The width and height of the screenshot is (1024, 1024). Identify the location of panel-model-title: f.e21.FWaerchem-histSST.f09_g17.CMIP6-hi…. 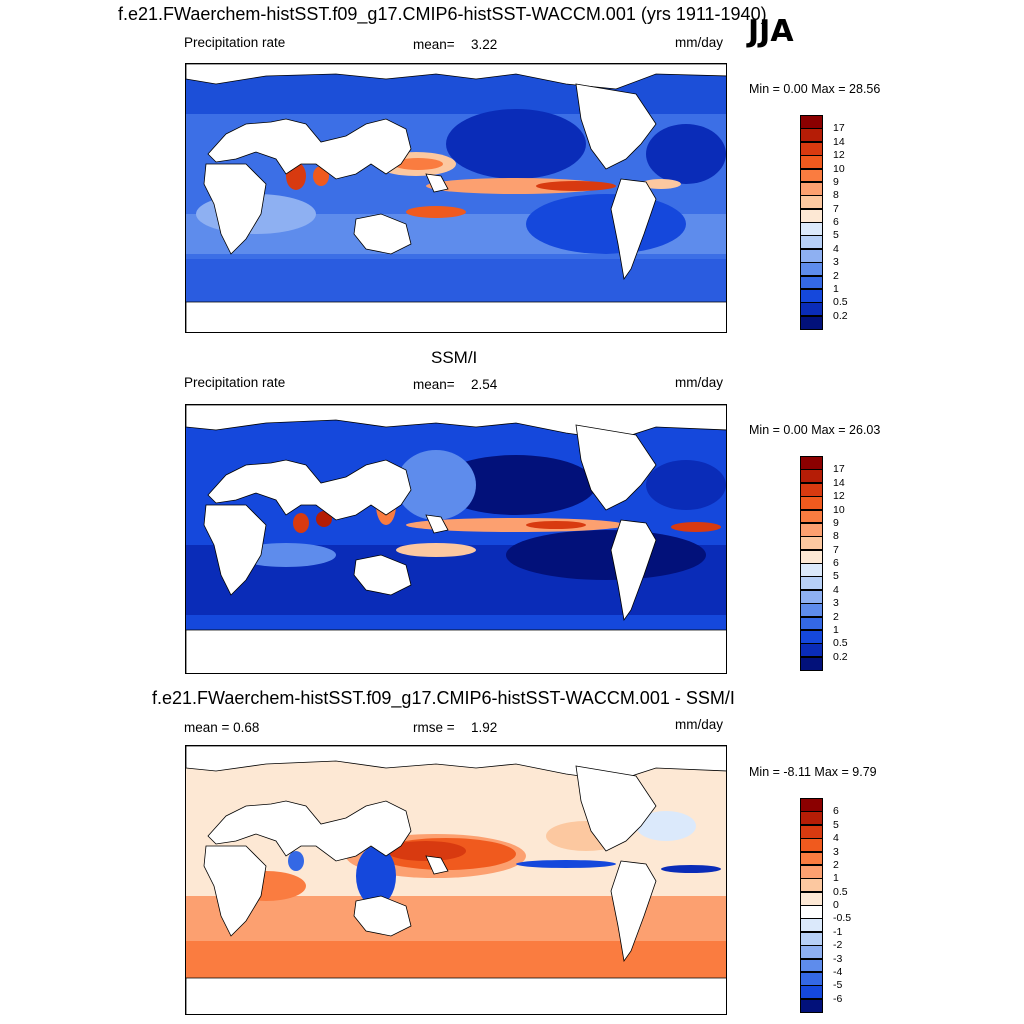
(442, 14).